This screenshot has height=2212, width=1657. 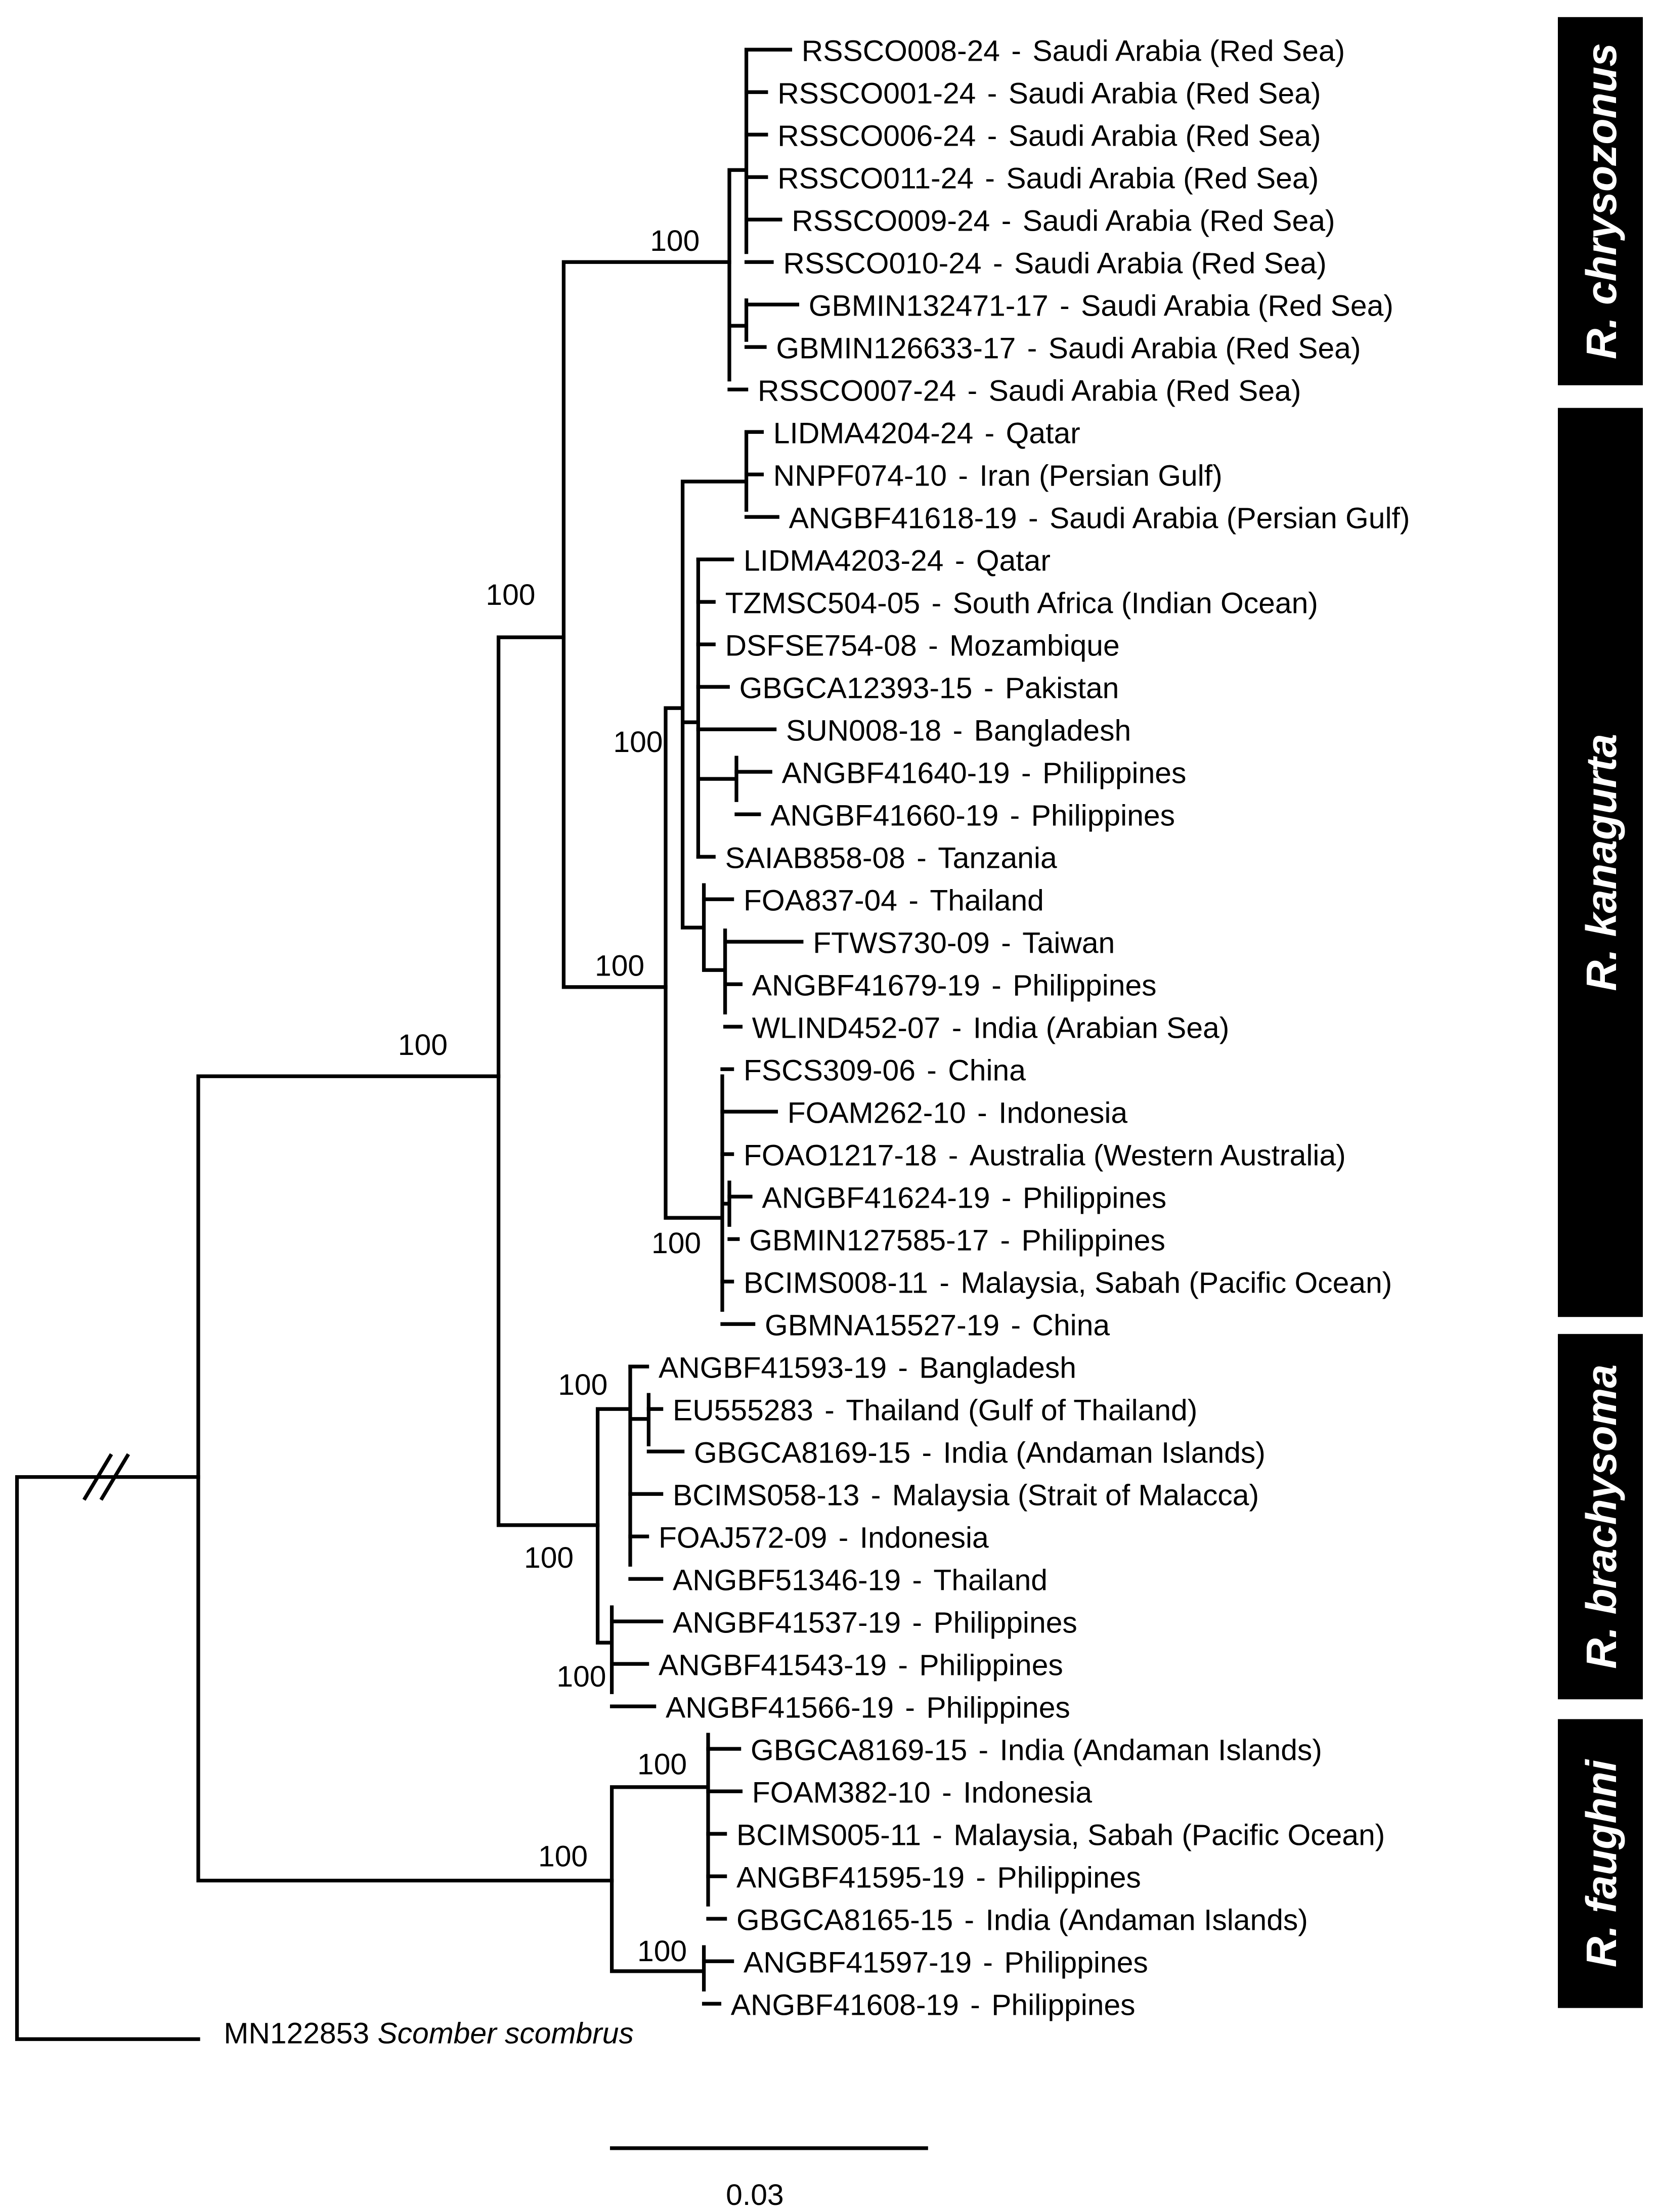 What do you see at coordinates (958, 1113) in the screenshot?
I see `leaf-label: FOAM262-10- Indonesia` at bounding box center [958, 1113].